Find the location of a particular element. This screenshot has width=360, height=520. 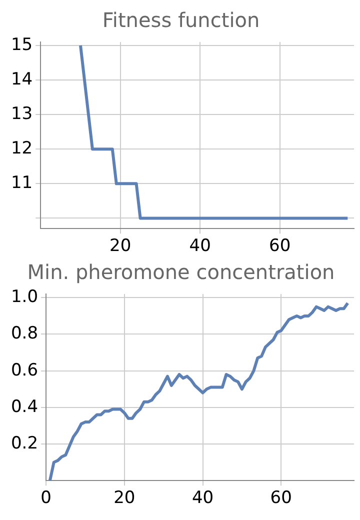

y-tick-label: 1.0 is located at coordinates (24, 297).